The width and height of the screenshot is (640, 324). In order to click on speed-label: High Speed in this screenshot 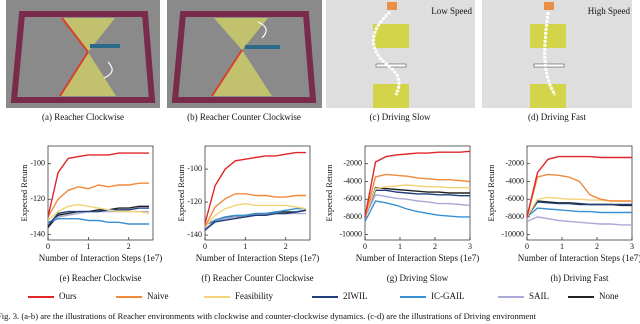, I will do `click(609, 11)`.